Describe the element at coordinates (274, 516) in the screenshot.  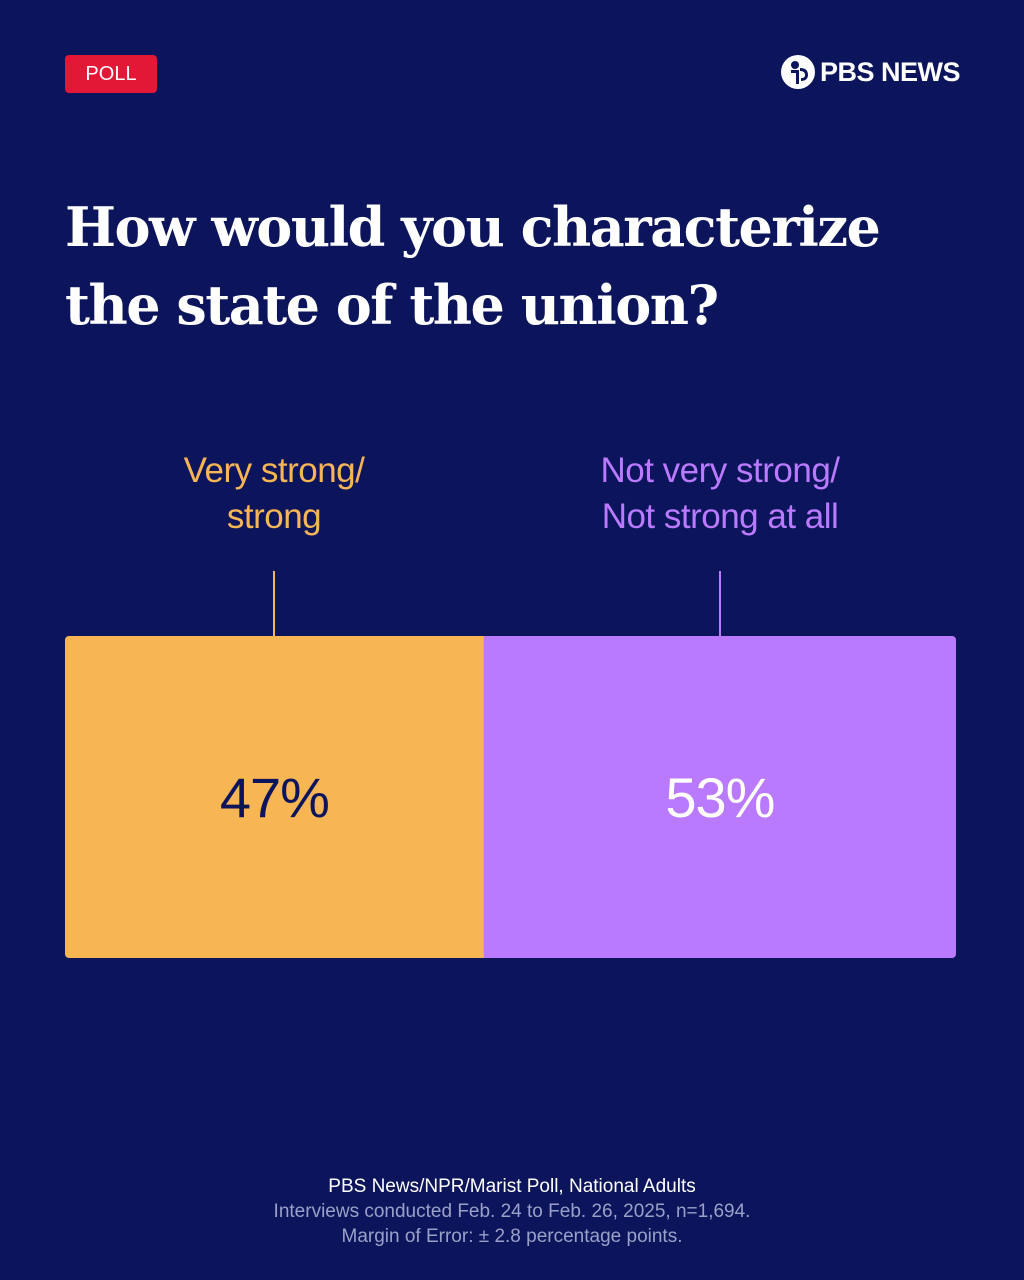
I see `category-label-line: strong` at that location.